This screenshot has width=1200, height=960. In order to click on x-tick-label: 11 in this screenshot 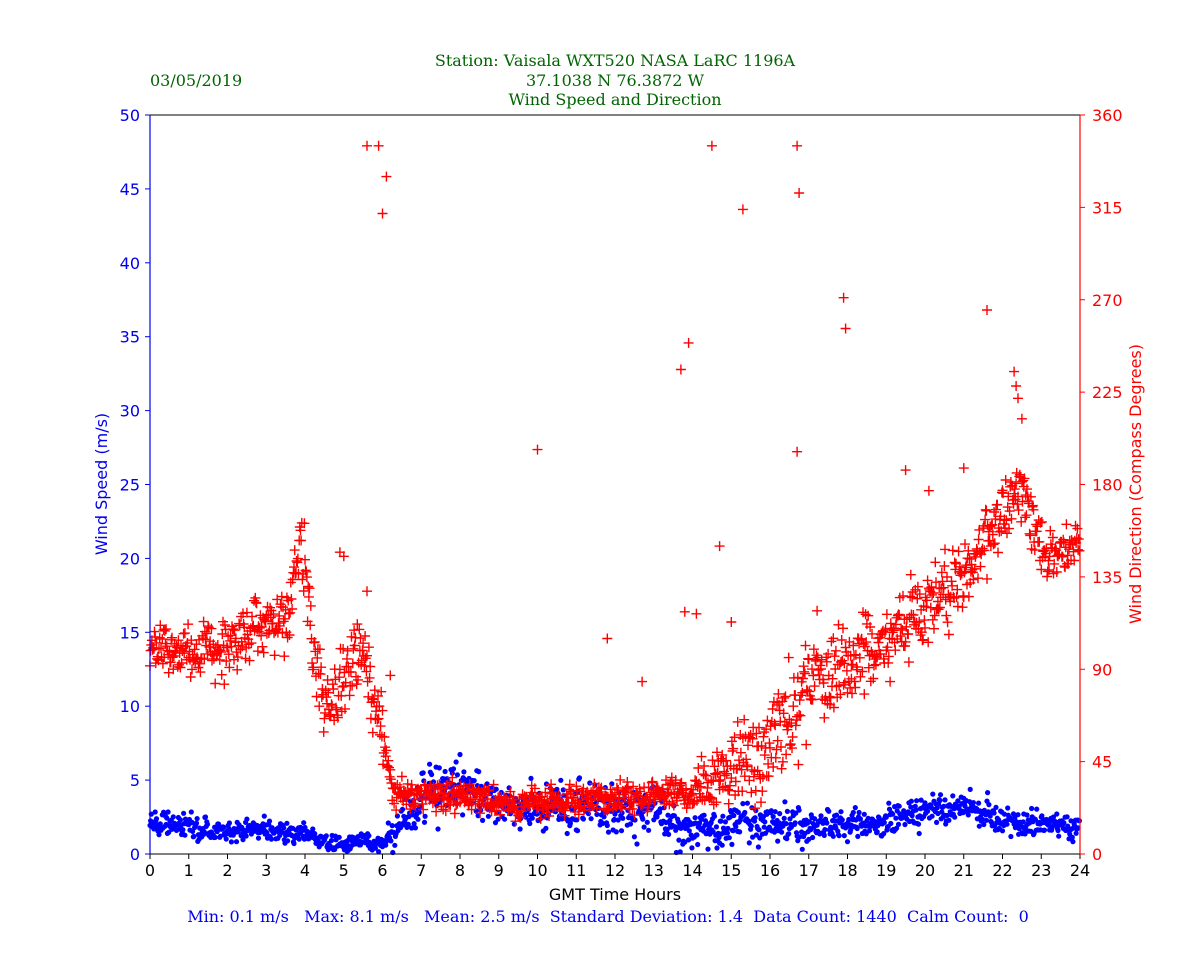, I will do `click(576, 870)`.